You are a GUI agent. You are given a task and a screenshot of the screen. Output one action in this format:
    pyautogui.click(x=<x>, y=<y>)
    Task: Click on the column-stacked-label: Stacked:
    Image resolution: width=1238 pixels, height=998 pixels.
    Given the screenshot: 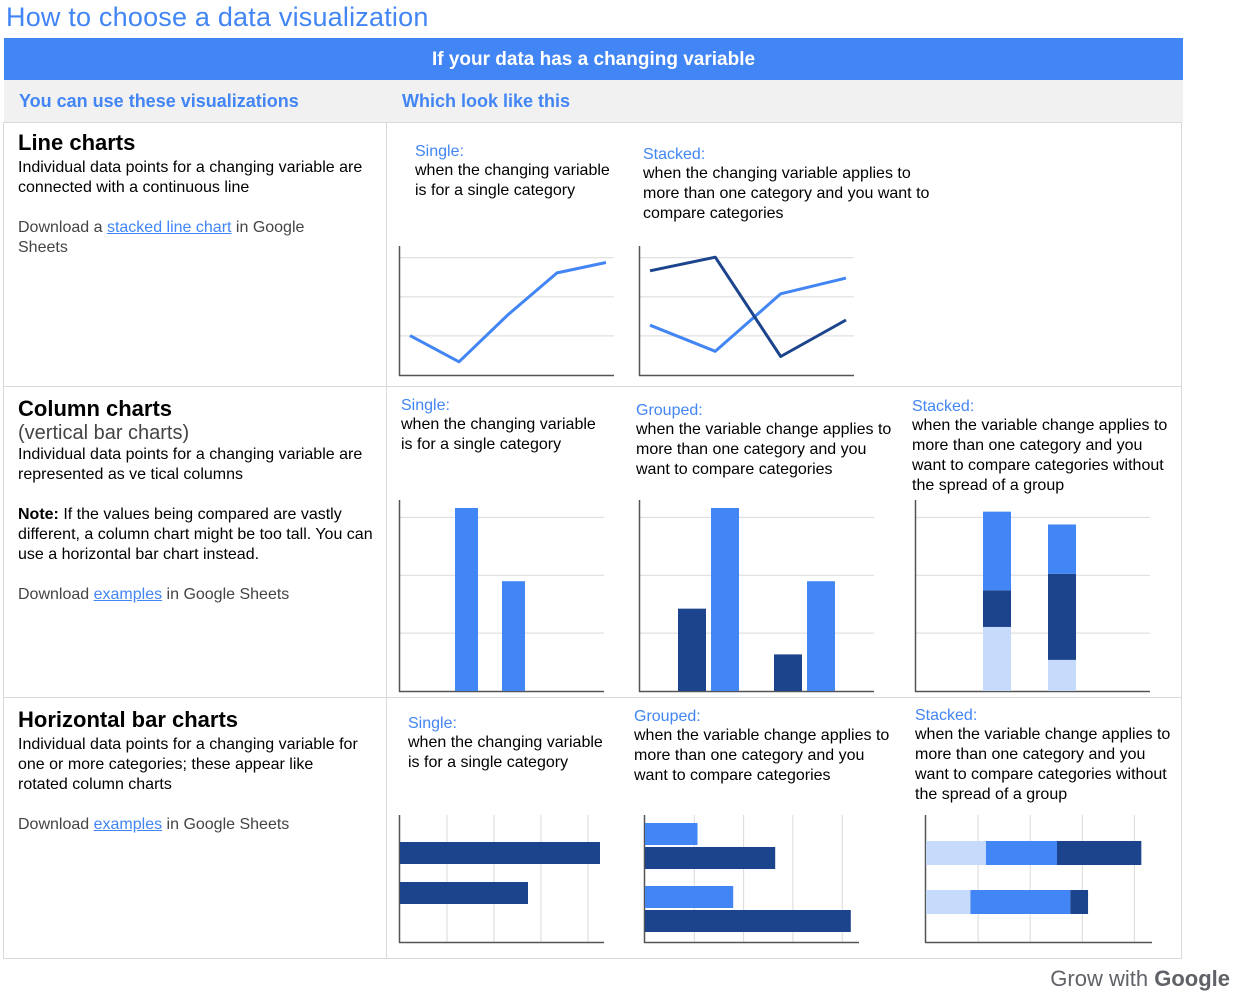 What is the action you would take?
    pyautogui.click(x=943, y=406)
    